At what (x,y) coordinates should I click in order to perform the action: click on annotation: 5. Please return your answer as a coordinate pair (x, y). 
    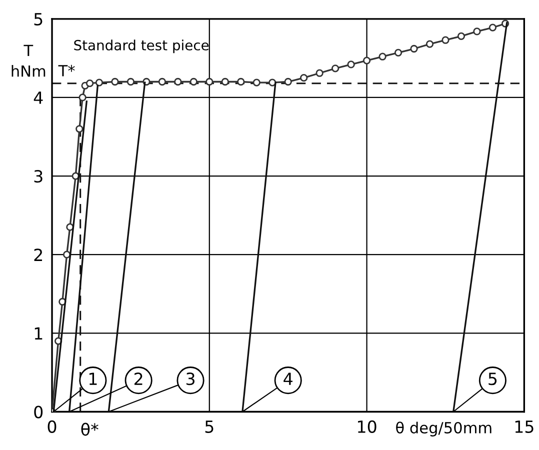
    Looking at the image, I should click on (492, 379).